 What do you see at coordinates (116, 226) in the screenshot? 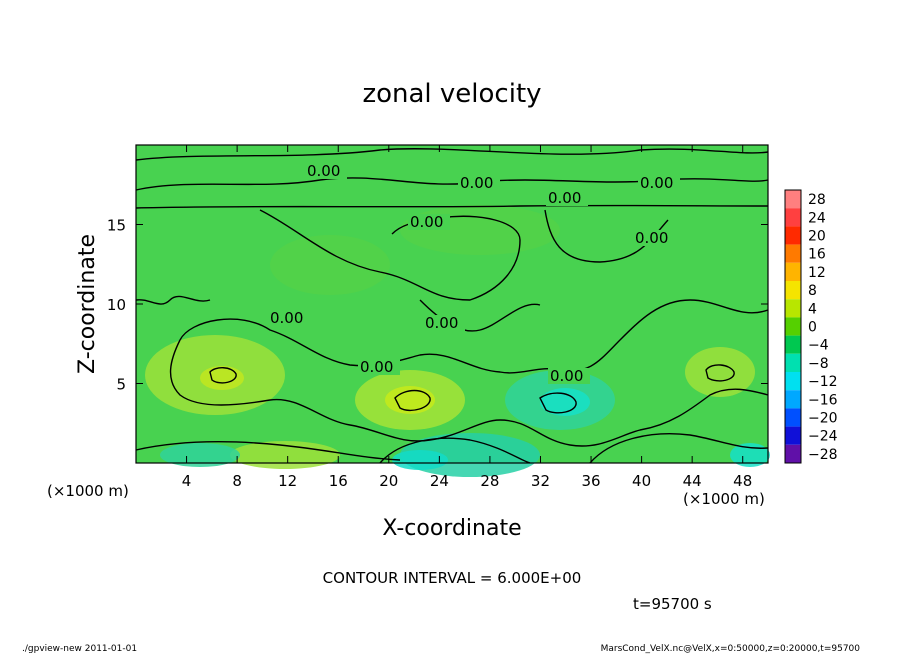
I see `y-tick-label: 15` at bounding box center [116, 226].